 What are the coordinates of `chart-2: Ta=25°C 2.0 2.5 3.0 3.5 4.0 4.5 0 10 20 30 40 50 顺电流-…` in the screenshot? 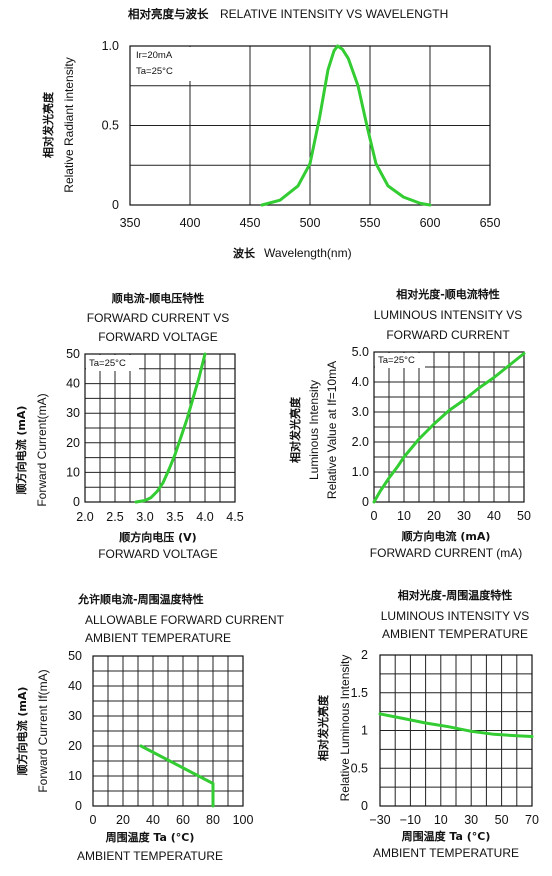 It's located at (129, 426).